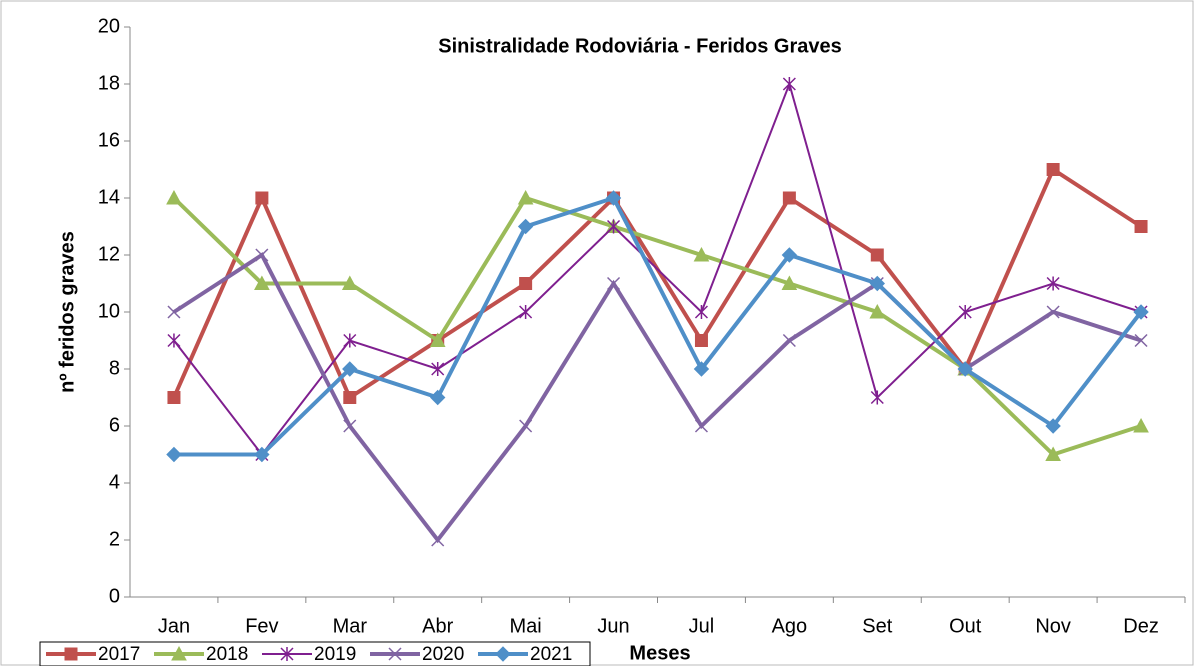  I want to click on x-tick-label: Mar, so click(350, 626).